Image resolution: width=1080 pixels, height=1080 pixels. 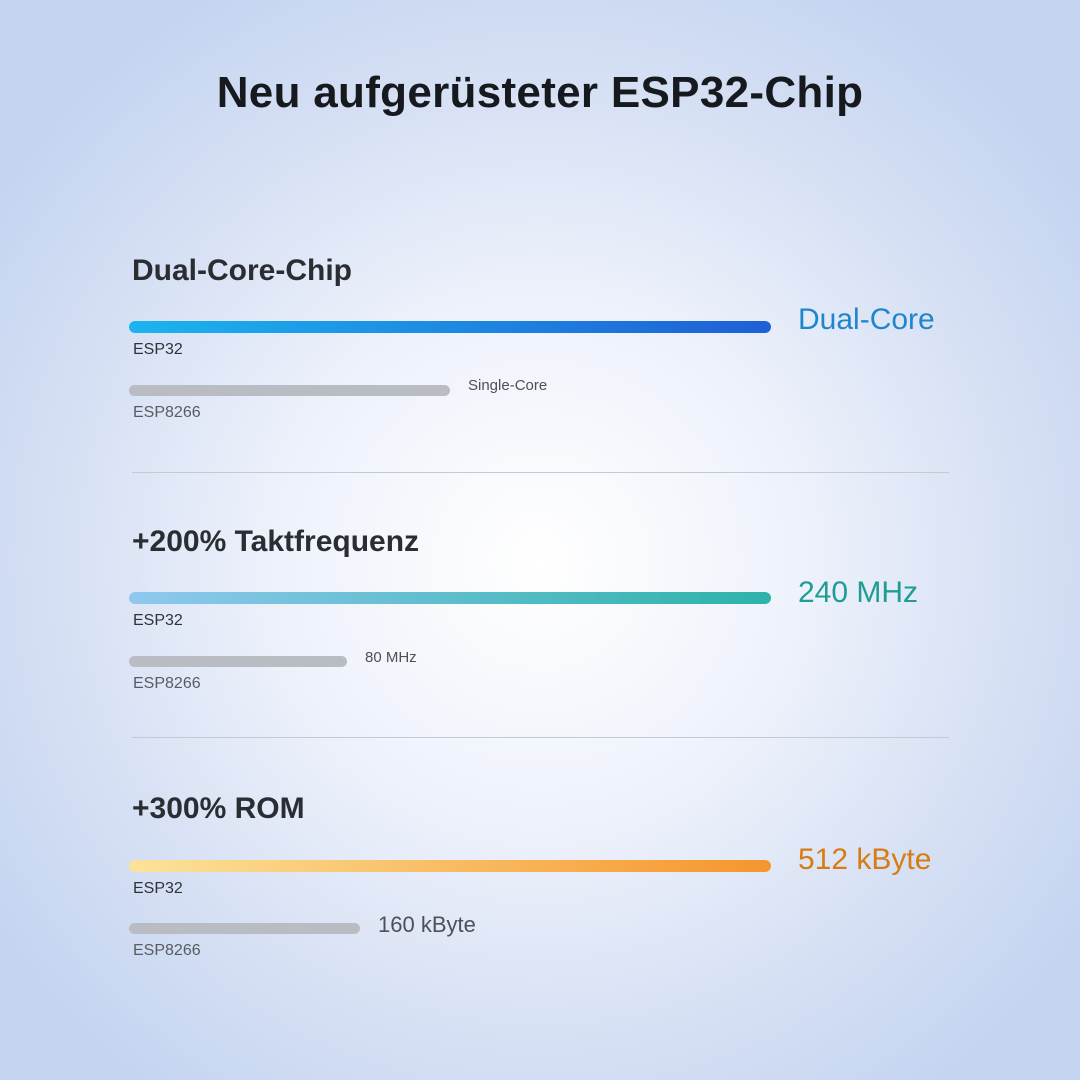 What do you see at coordinates (276, 541) in the screenshot?
I see `section-heading: +200% Taktfrequenz` at bounding box center [276, 541].